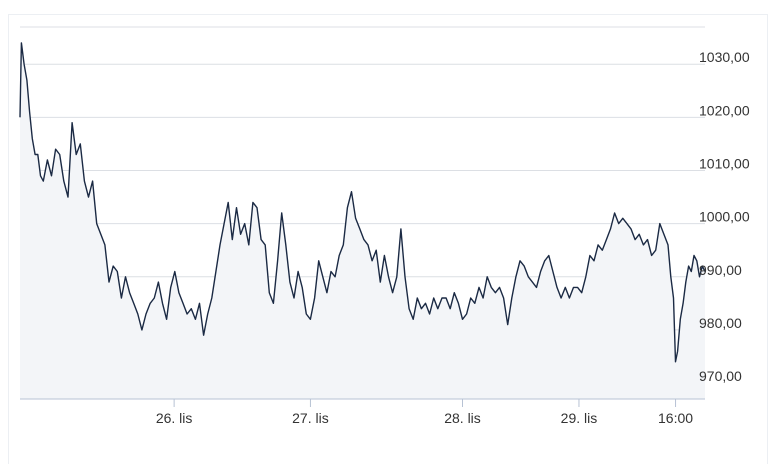  Describe the element at coordinates (362, 402) in the screenshot. I see `x-axis` at that location.